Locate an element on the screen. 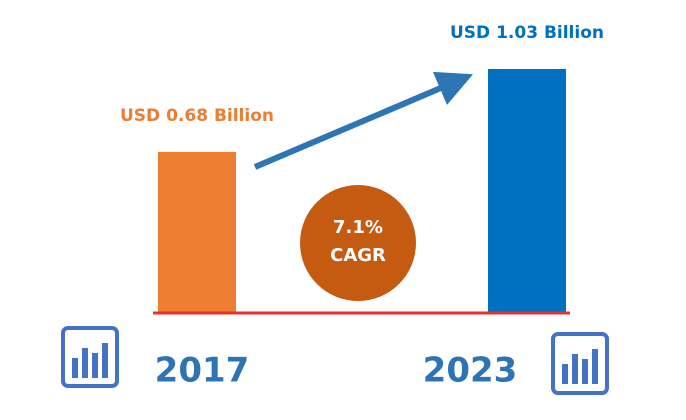  x-tick-label: 2017 is located at coordinates (202, 371).